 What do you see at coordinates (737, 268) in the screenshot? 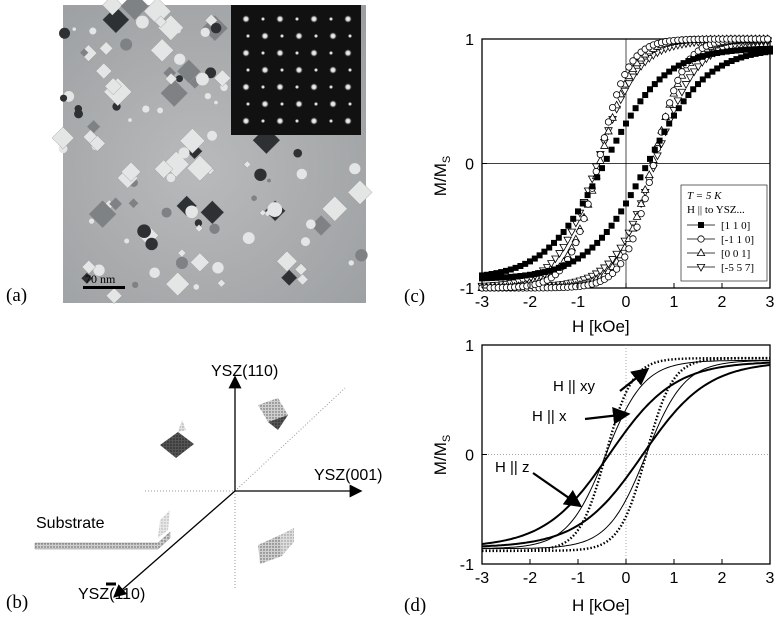
I see `legend-entry: [-5 5 7]` at bounding box center [737, 268].